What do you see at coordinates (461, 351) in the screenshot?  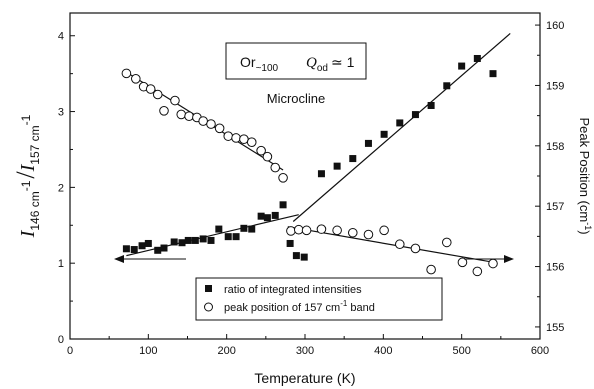 I see `x-tick-label: 500` at bounding box center [461, 351].